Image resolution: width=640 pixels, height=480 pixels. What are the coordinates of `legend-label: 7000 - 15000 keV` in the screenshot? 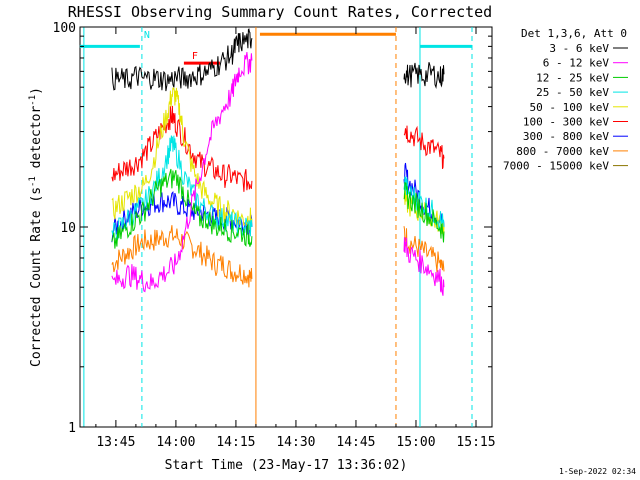 It's located at (556, 166).